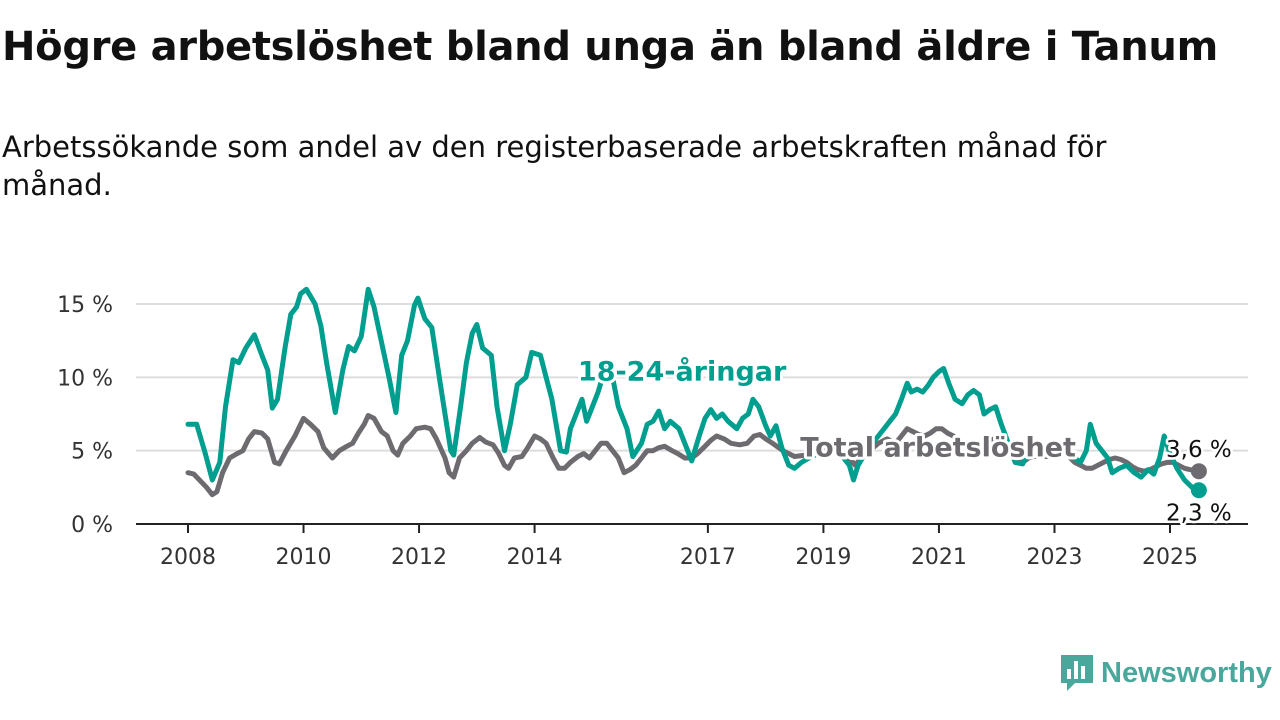 This screenshot has height=720, width=1280. Describe the element at coordinates (1077, 673) in the screenshot. I see `newsworthy-bar-chart-icon` at that location.